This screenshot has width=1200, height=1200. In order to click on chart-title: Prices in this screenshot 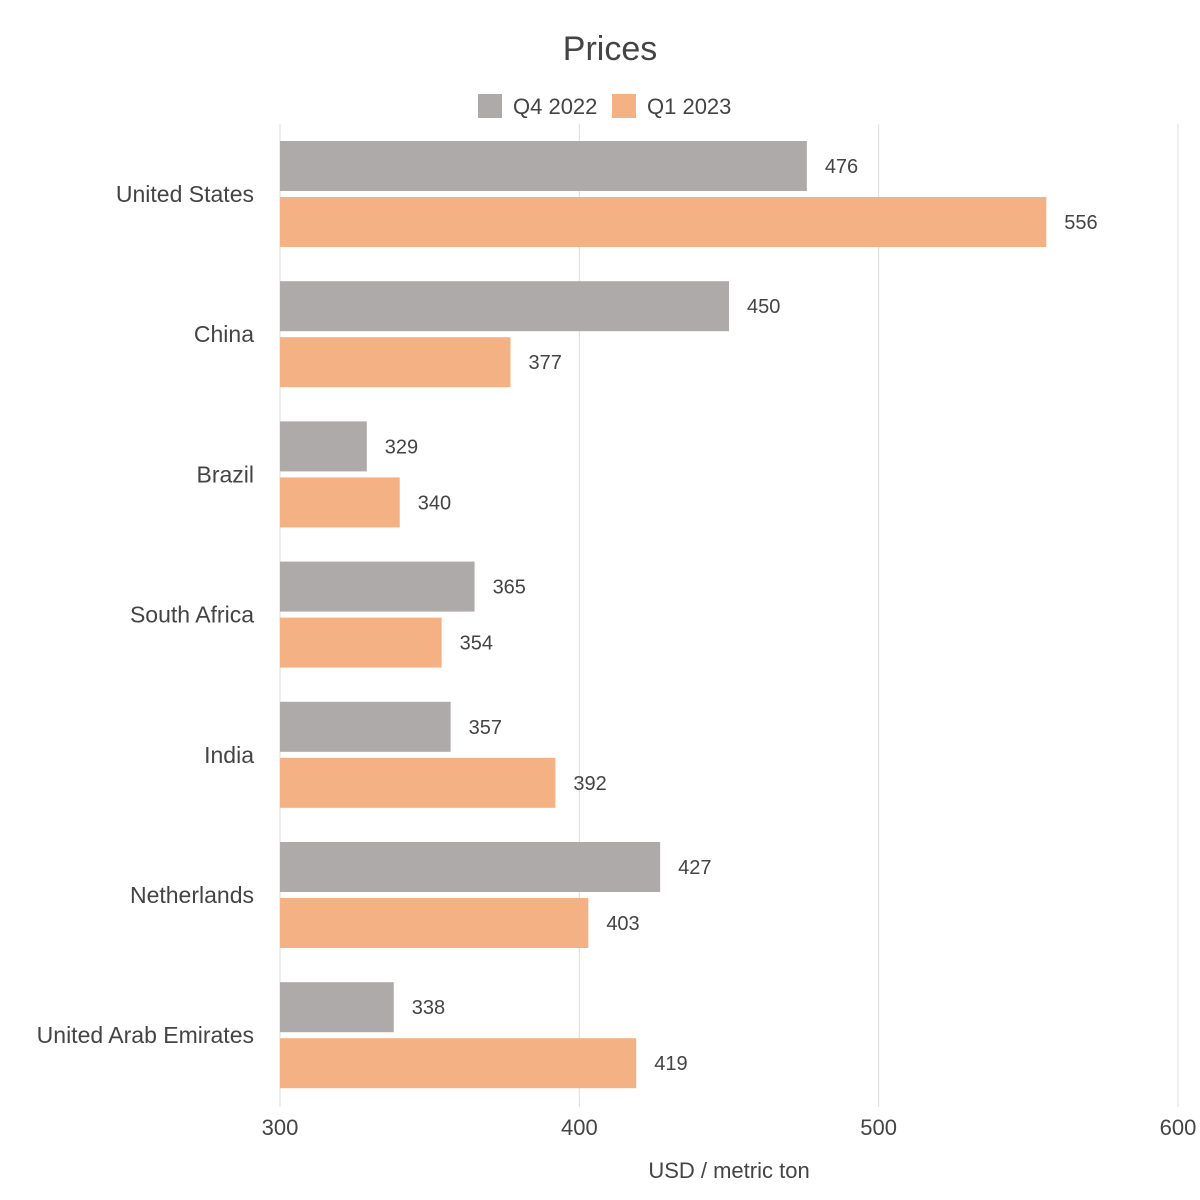, I will do `click(610, 49)`.